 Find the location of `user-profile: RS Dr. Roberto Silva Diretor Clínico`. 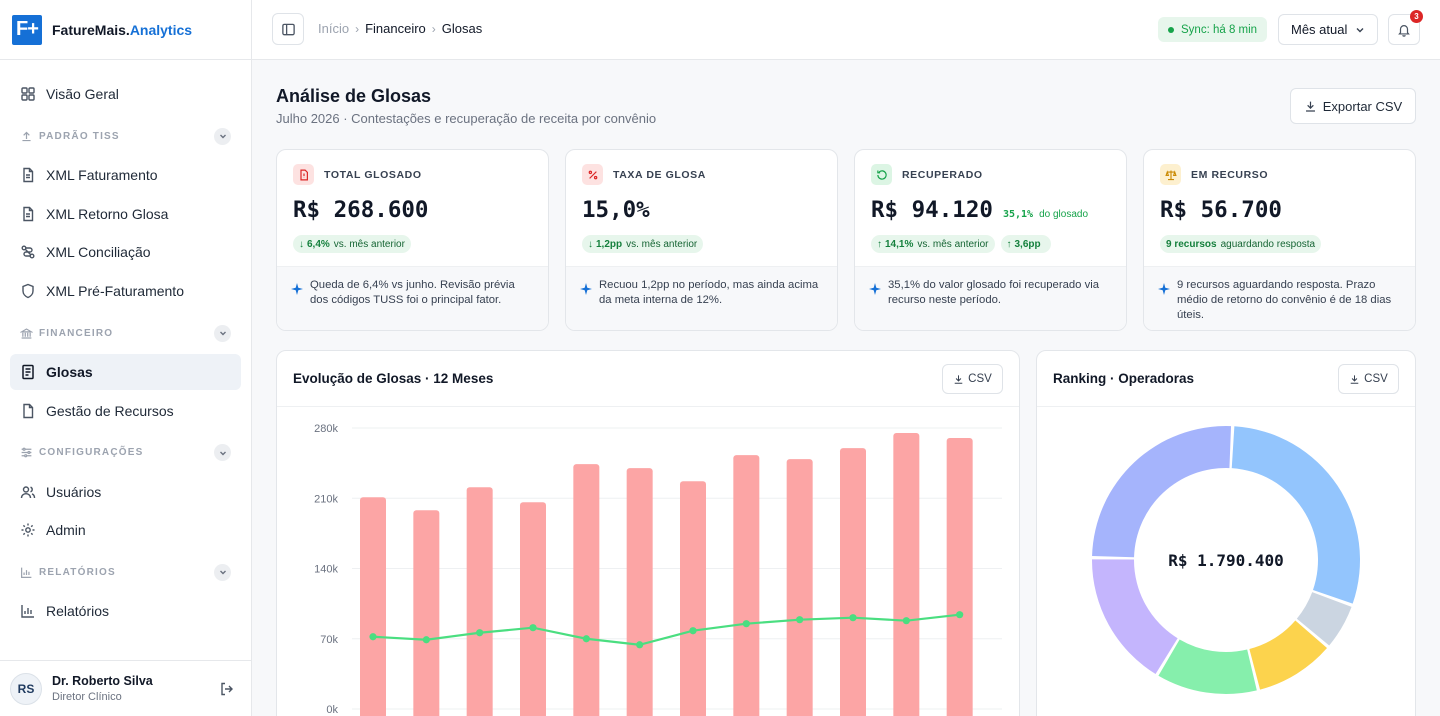

user-profile: RS Dr. Roberto Silva Diretor Clínico is located at coordinates (125, 688).